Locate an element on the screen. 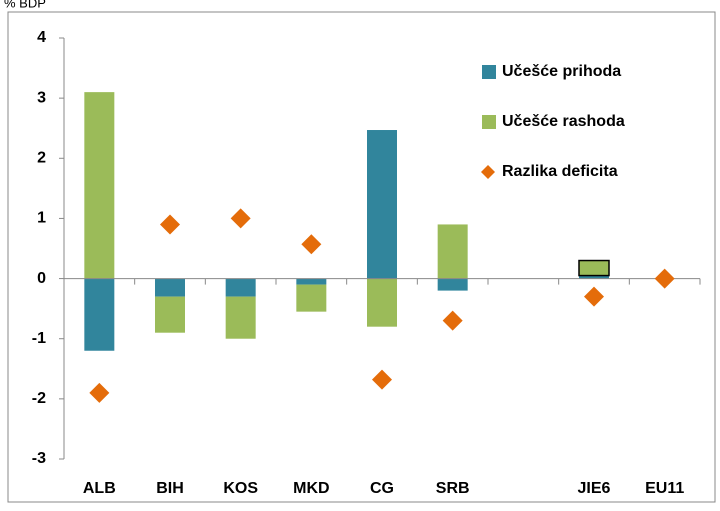 The image size is (720, 511). x-tick-label: JIE6 is located at coordinates (594, 488).